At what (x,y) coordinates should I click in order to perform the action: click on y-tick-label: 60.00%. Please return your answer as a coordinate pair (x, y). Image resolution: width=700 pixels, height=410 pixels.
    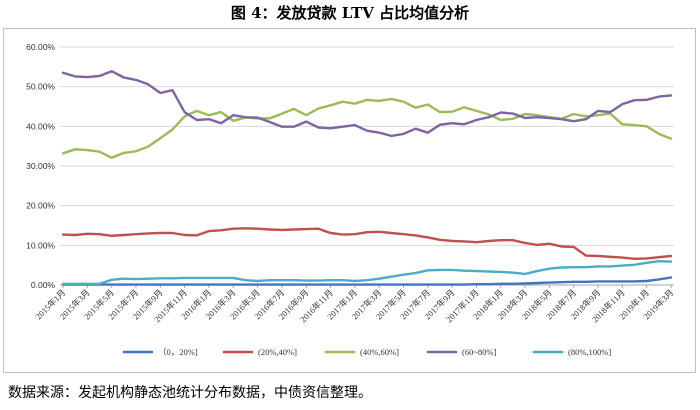
    Looking at the image, I should click on (40, 47).